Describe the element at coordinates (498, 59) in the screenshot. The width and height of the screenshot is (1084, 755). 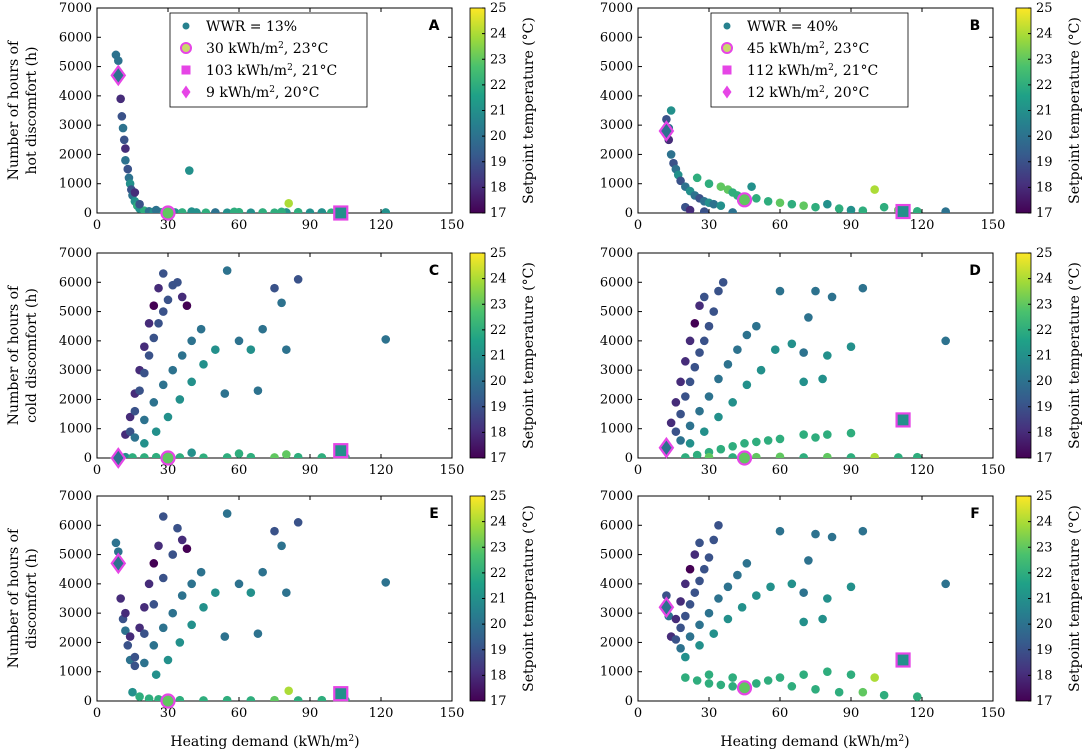
I see `colorbar-tick-label: 23` at that location.